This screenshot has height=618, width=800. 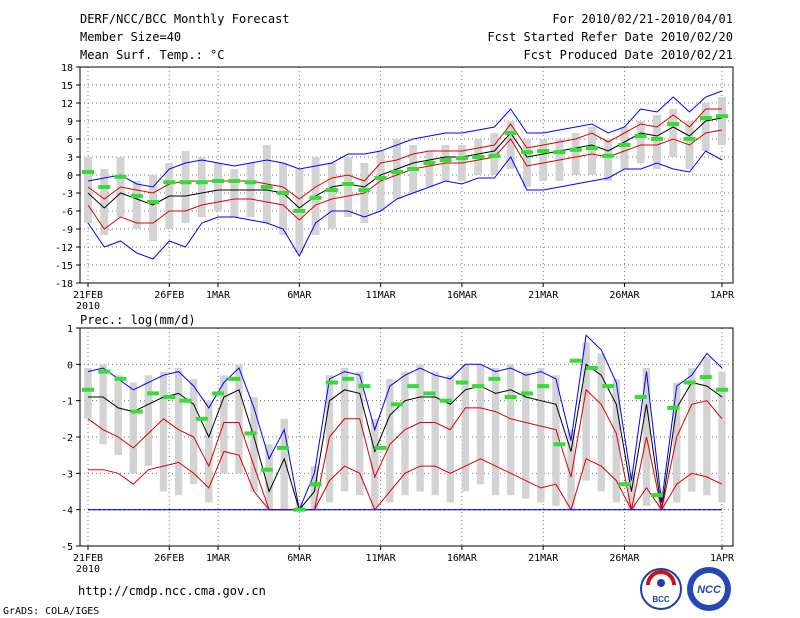 What do you see at coordinates (404, 154) in the screenshot?
I see `temperature-line-ens_low` at bounding box center [404, 154].